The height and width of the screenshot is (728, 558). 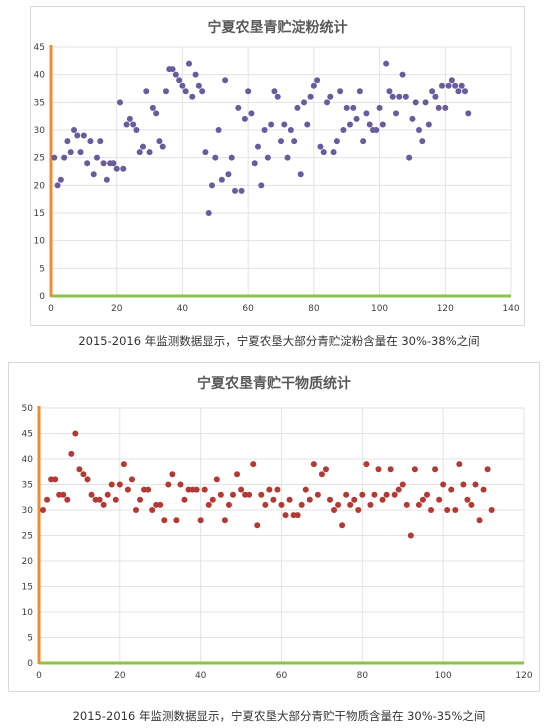 What do you see at coordinates (40, 131) in the screenshot?
I see `y-tick-label: 30` at bounding box center [40, 131].